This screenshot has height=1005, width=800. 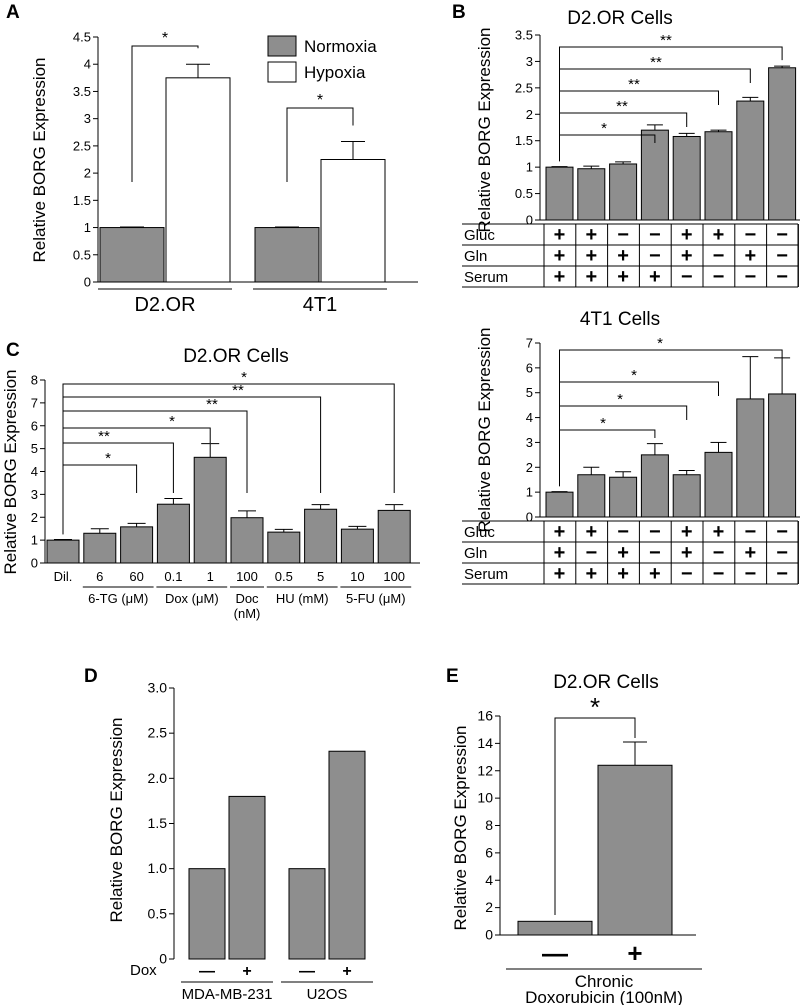 What do you see at coordinates (192, 598) in the screenshot?
I see `drug-group-label: Dox (μM)` at bounding box center [192, 598].